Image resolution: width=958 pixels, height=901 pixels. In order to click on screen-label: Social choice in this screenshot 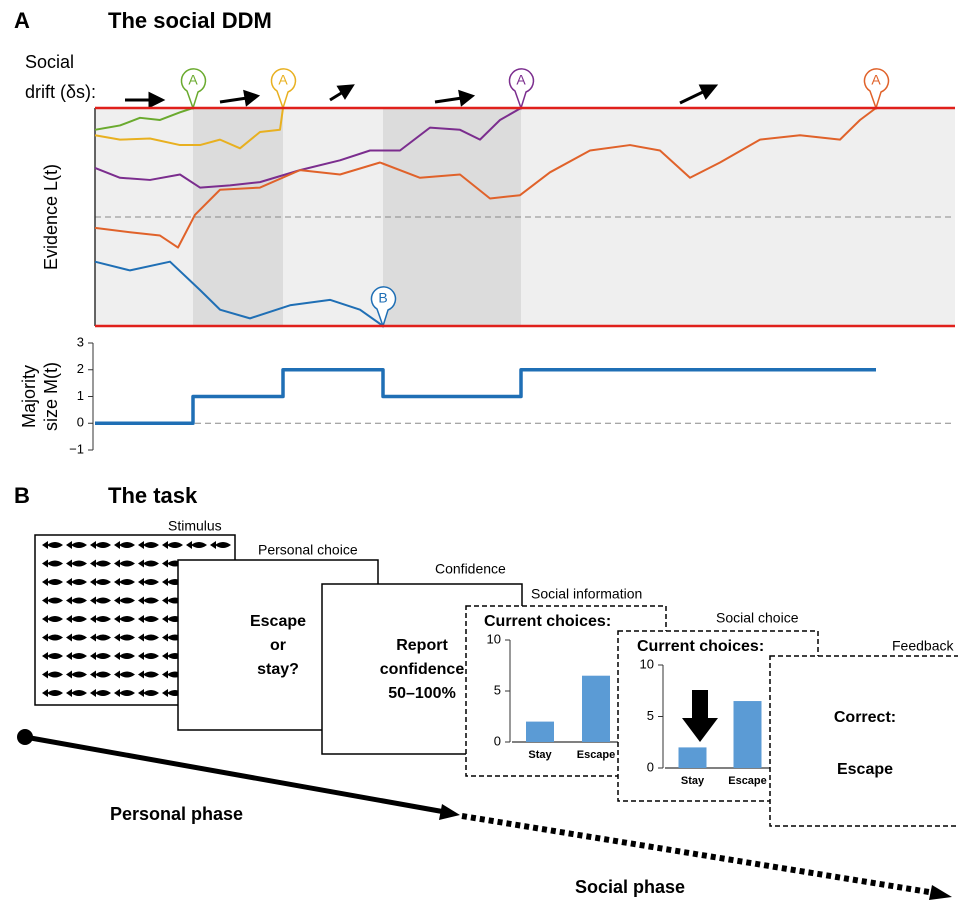, I will do `click(757, 618)`.